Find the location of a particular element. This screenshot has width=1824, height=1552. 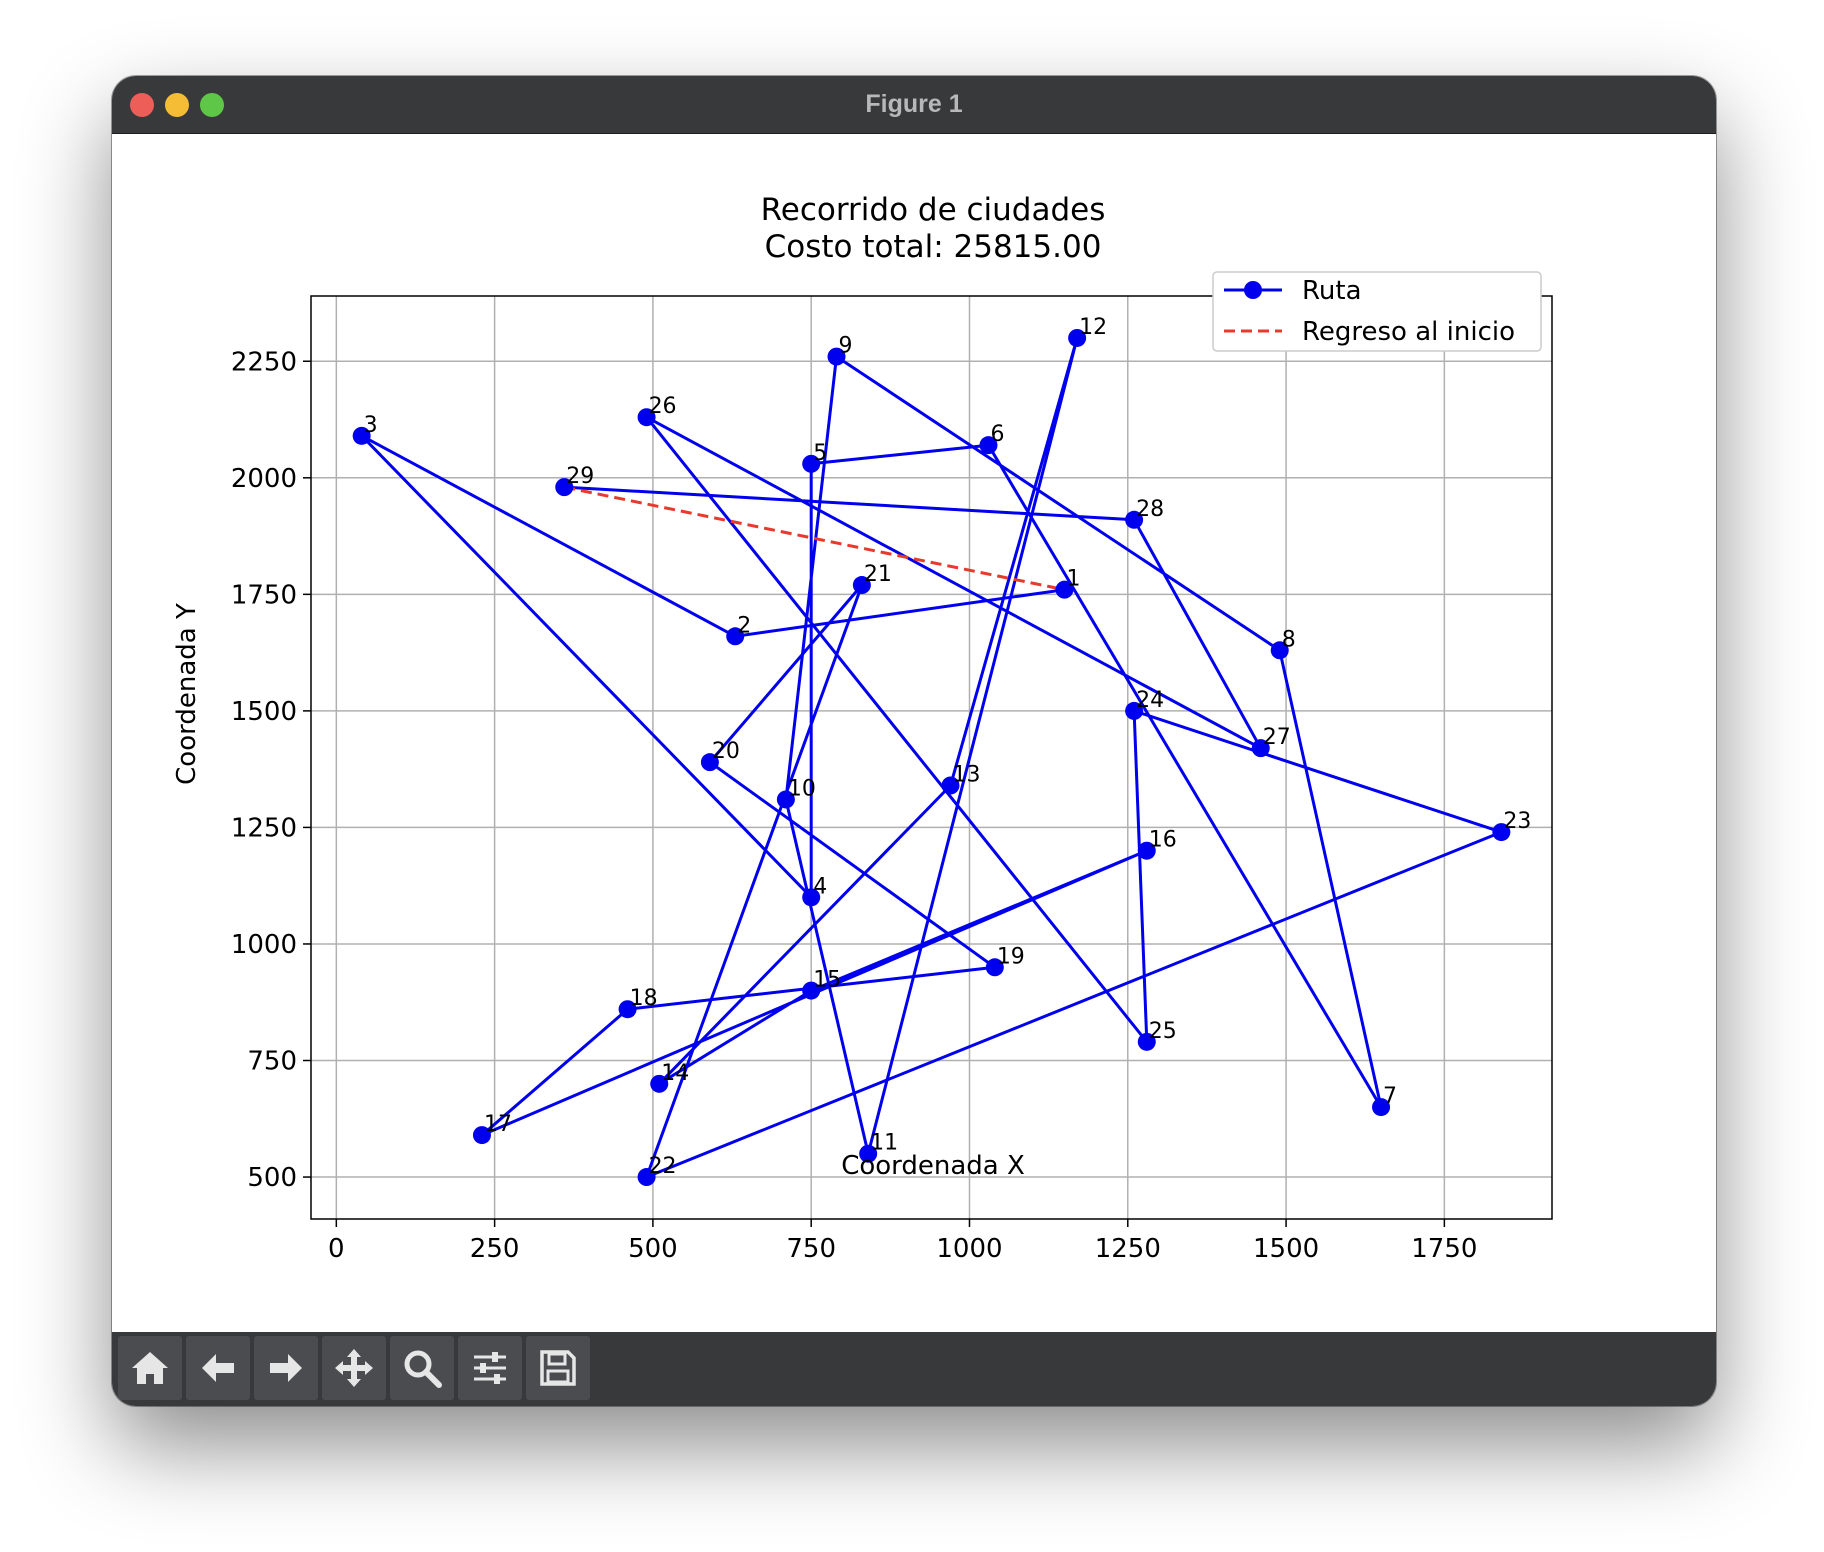

chart-title: Recorrido de ciudades is located at coordinates (933, 210).